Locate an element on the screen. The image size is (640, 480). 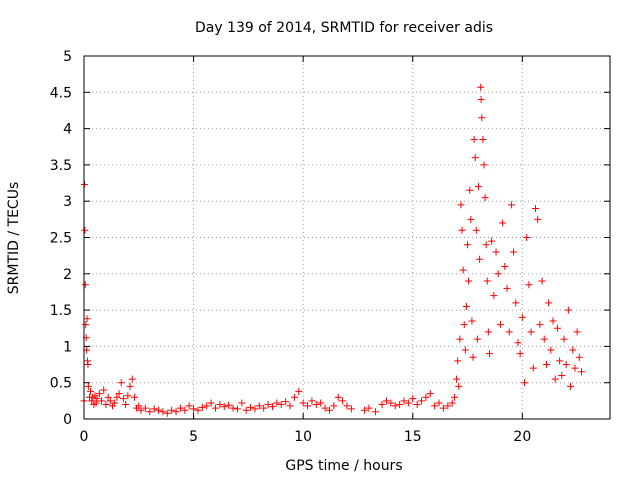
x-tick-label: 0 is located at coordinates (84, 437).